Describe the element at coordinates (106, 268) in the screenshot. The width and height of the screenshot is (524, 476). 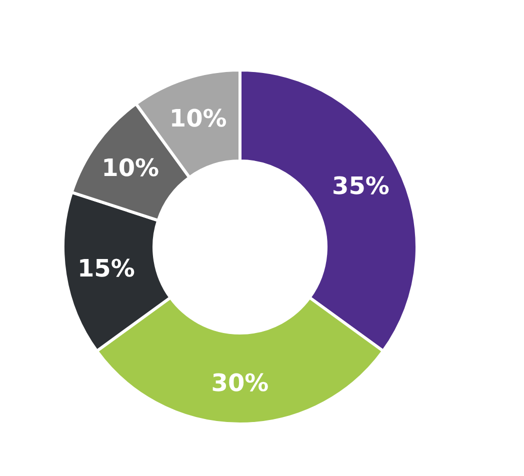
I see `data-label: 15%` at that location.